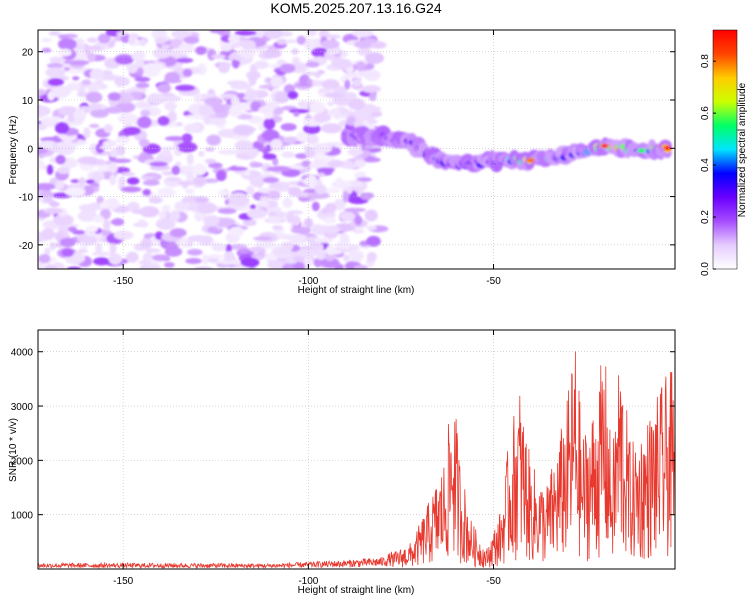 The width and height of the screenshot is (750, 600). What do you see at coordinates (705, 217) in the screenshot?
I see `colorbar-tick-label: 0.2` at bounding box center [705, 217].